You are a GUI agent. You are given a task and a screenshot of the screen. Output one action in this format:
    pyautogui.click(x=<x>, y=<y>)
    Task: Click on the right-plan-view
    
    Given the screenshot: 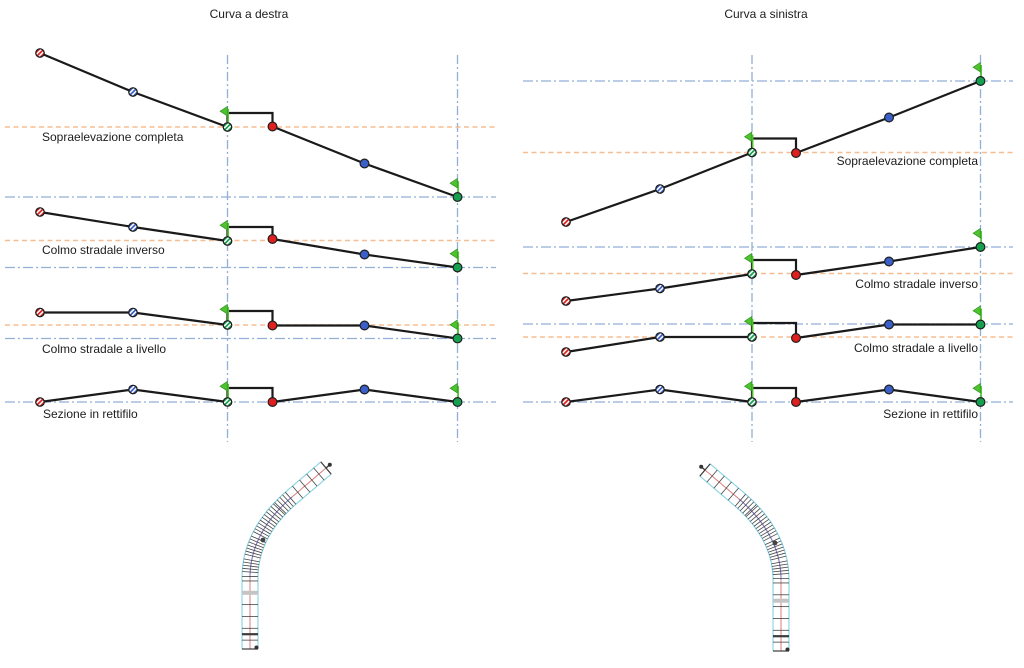 What is the action you would take?
    pyautogui.click(x=744, y=557)
    